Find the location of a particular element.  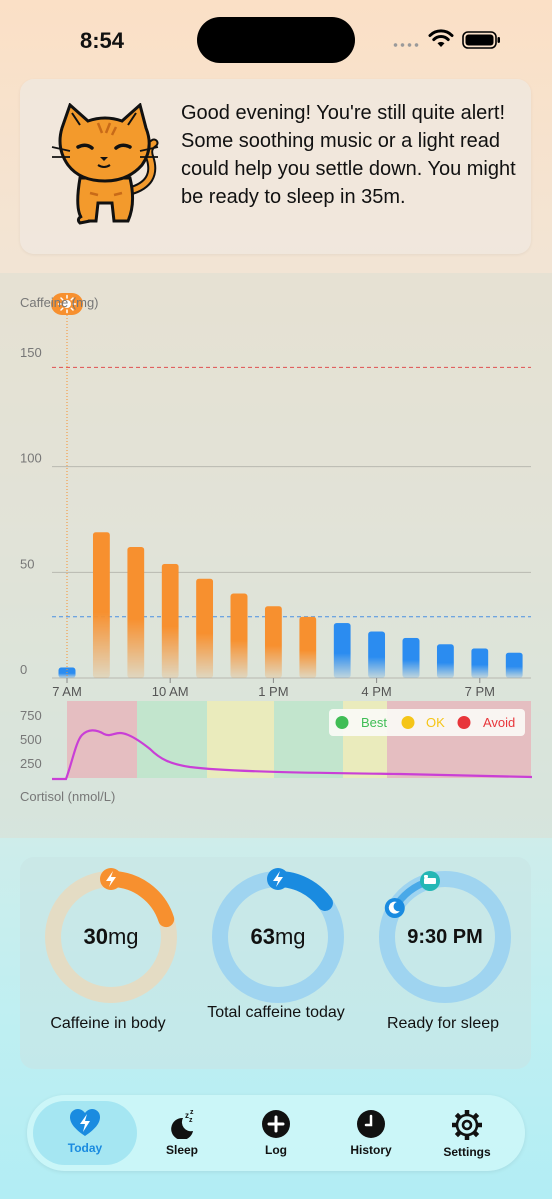

y-tick-label: 0 is located at coordinates (23, 669).